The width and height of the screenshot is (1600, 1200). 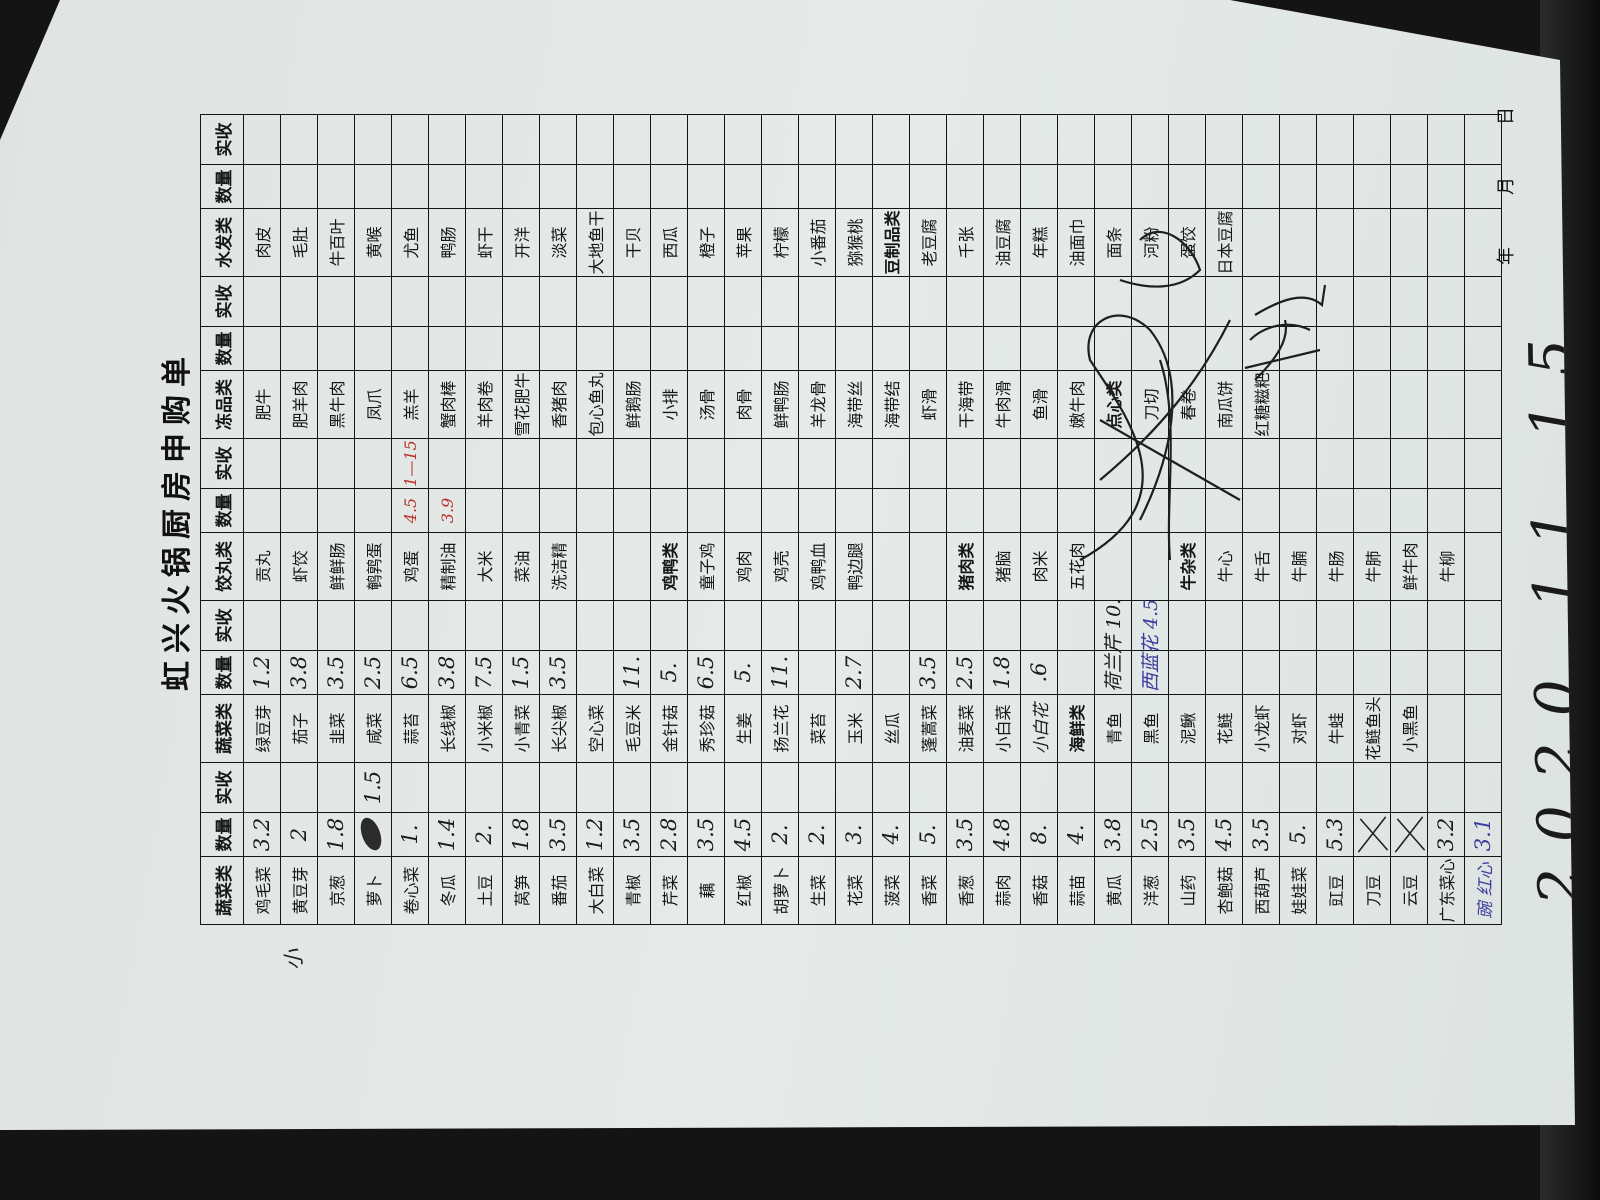 What do you see at coordinates (669, 672) in the screenshot?
I see `quantity-cell: 5.` at bounding box center [669, 672].